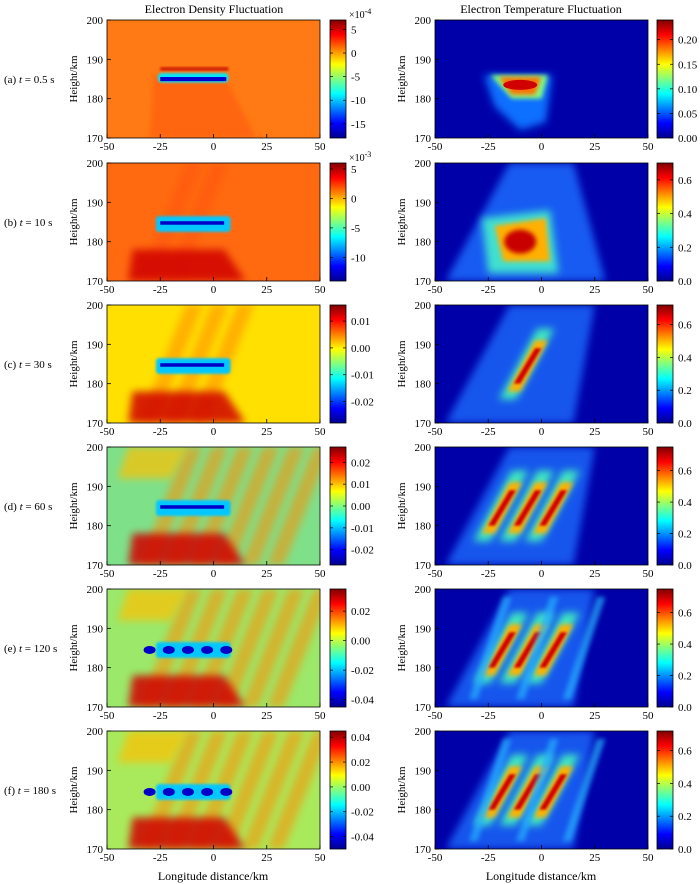  I want to click on colorbar-tick-label: -15, so click(358, 125).